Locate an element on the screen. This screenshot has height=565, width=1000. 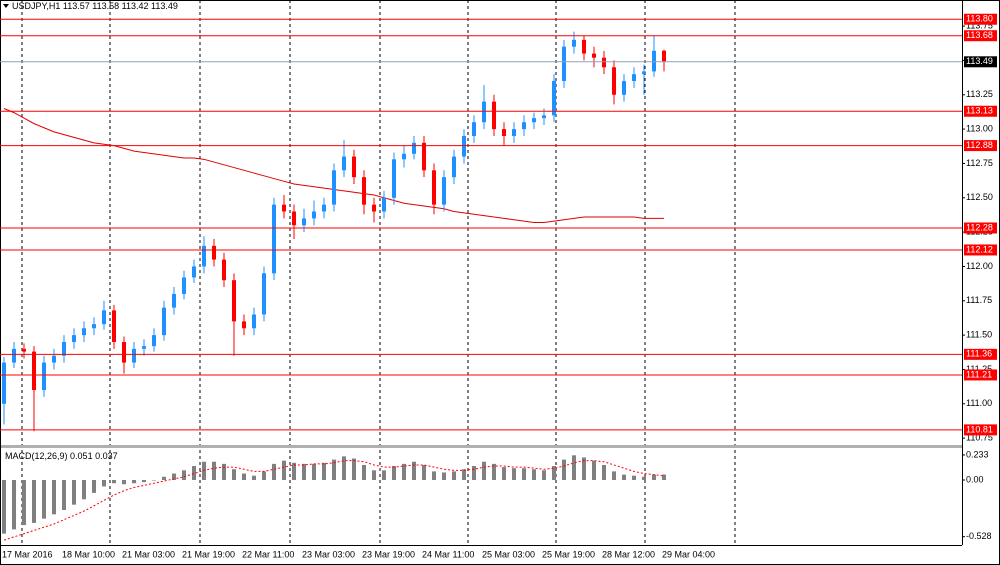
y-tick-label: 0.233 is located at coordinates (977, 454).